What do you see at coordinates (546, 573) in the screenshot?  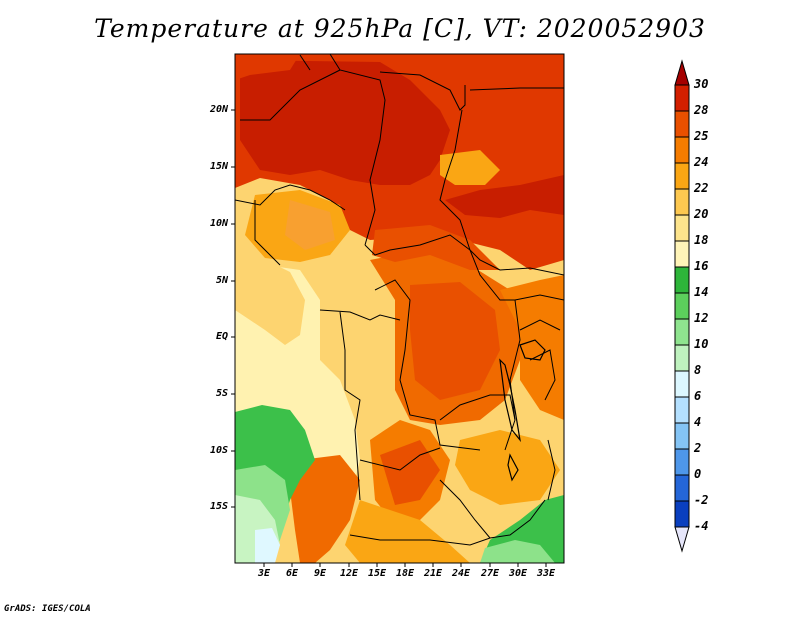 I see `lon-label: 33E` at bounding box center [546, 573].